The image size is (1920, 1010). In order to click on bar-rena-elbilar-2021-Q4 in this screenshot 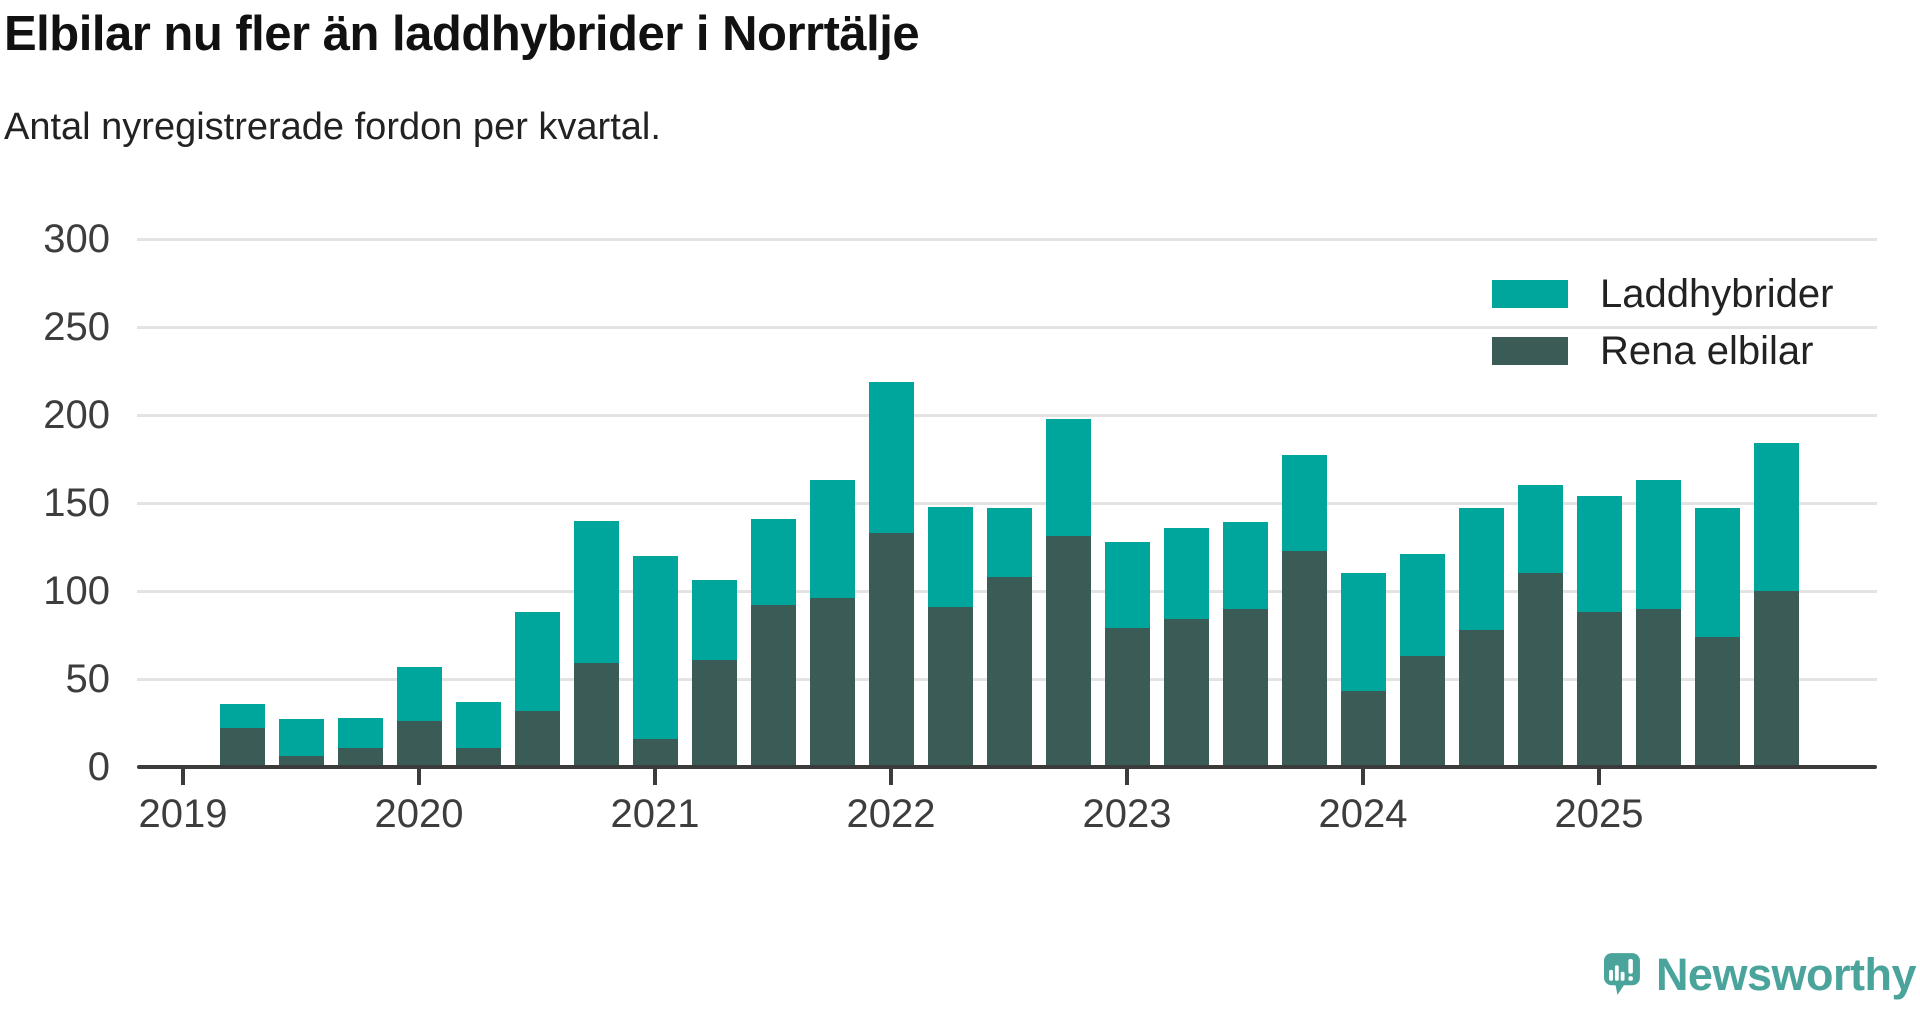, I will do `click(832, 682)`.